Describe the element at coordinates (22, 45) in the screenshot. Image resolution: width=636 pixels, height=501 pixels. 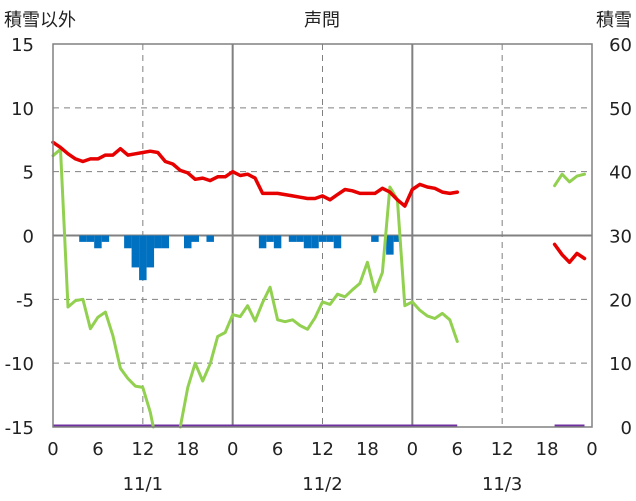
I see `y-tick-label-left: 15` at that location.